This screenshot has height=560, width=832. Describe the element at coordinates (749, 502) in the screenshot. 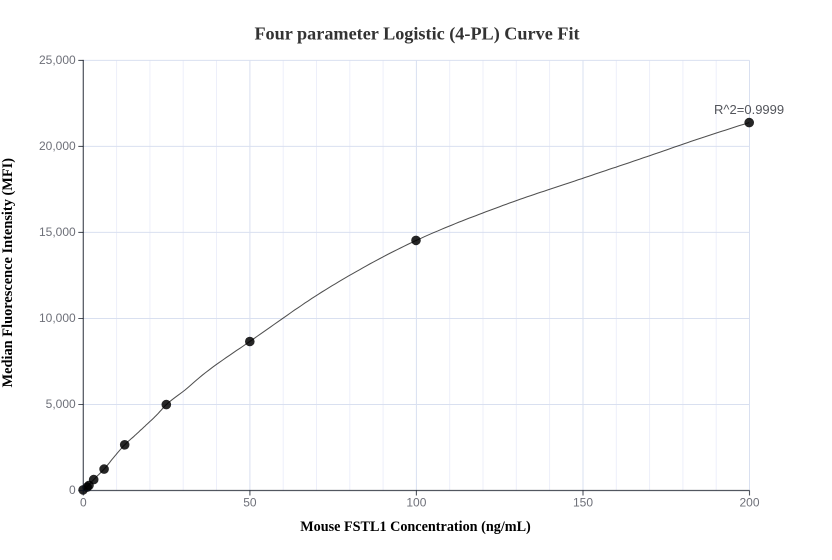

I see `svg-text: 200` at that location.